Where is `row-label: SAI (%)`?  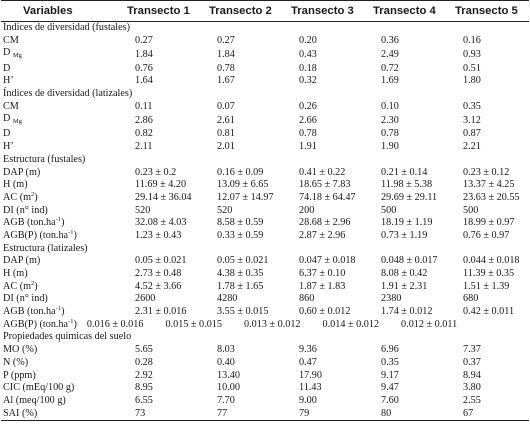
row-label: SAI (%) is located at coordinates (60, 414).